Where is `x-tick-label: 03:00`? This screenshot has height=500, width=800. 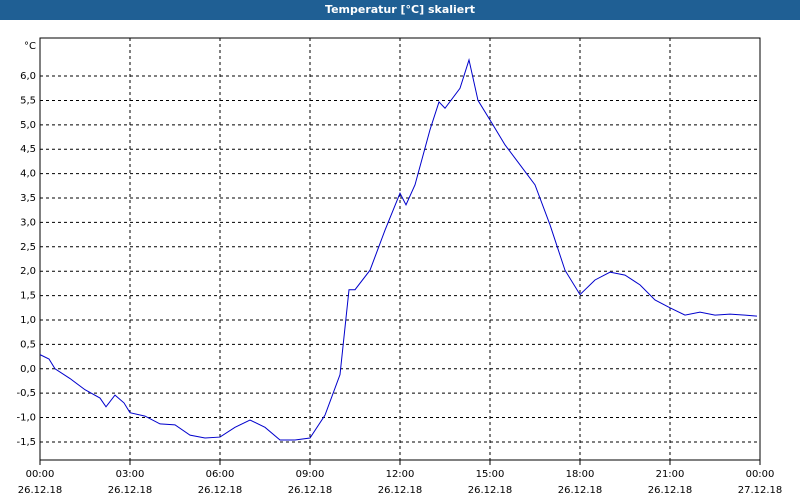
x-tick-label: 03:00 is located at coordinates (130, 474).